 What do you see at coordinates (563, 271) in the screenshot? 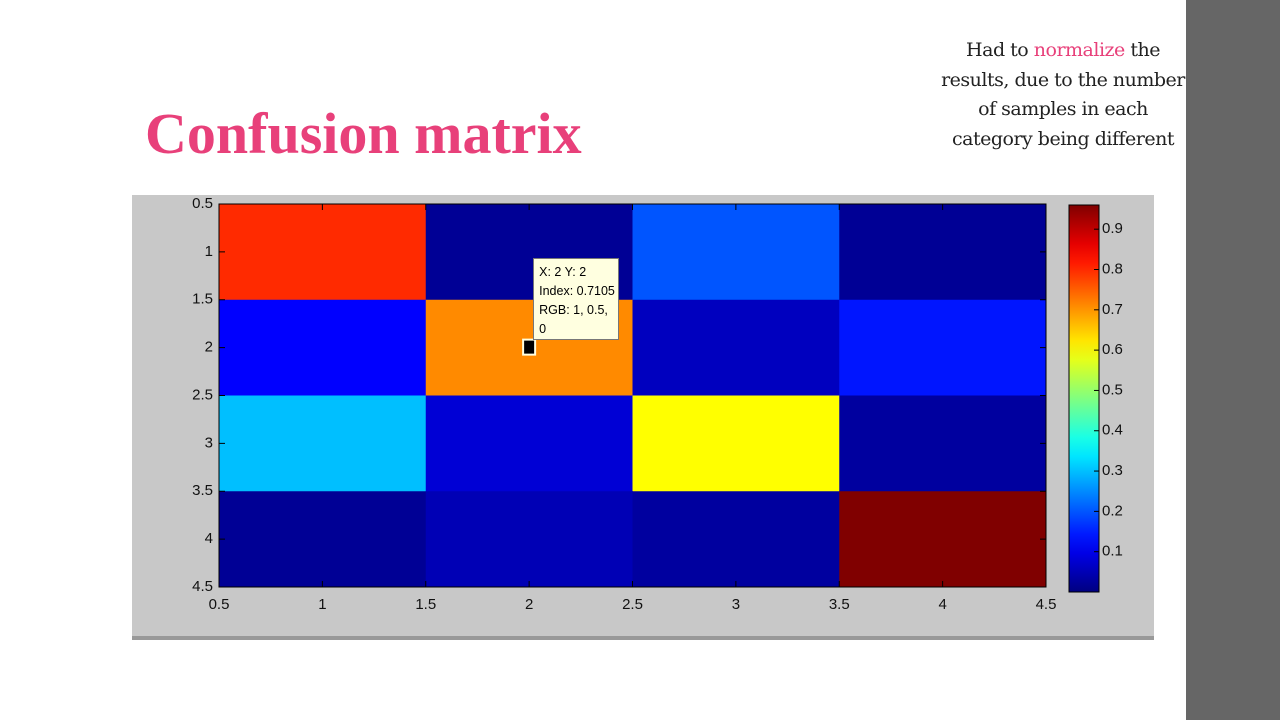
I see `datatip-line: X: 2 Y: 2` at bounding box center [563, 271].